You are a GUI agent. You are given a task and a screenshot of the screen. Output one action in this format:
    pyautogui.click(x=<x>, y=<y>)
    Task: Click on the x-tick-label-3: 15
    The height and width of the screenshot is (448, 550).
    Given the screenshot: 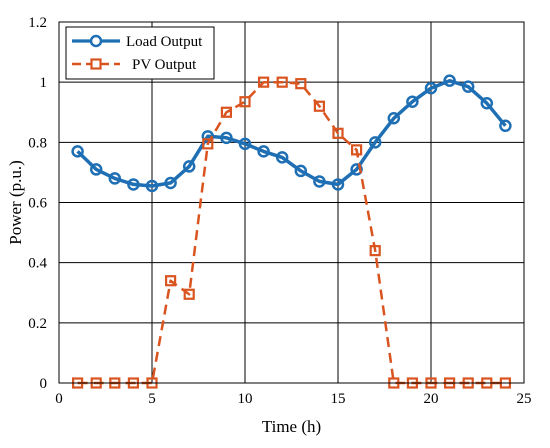 What is the action you would take?
    pyautogui.click(x=338, y=399)
    